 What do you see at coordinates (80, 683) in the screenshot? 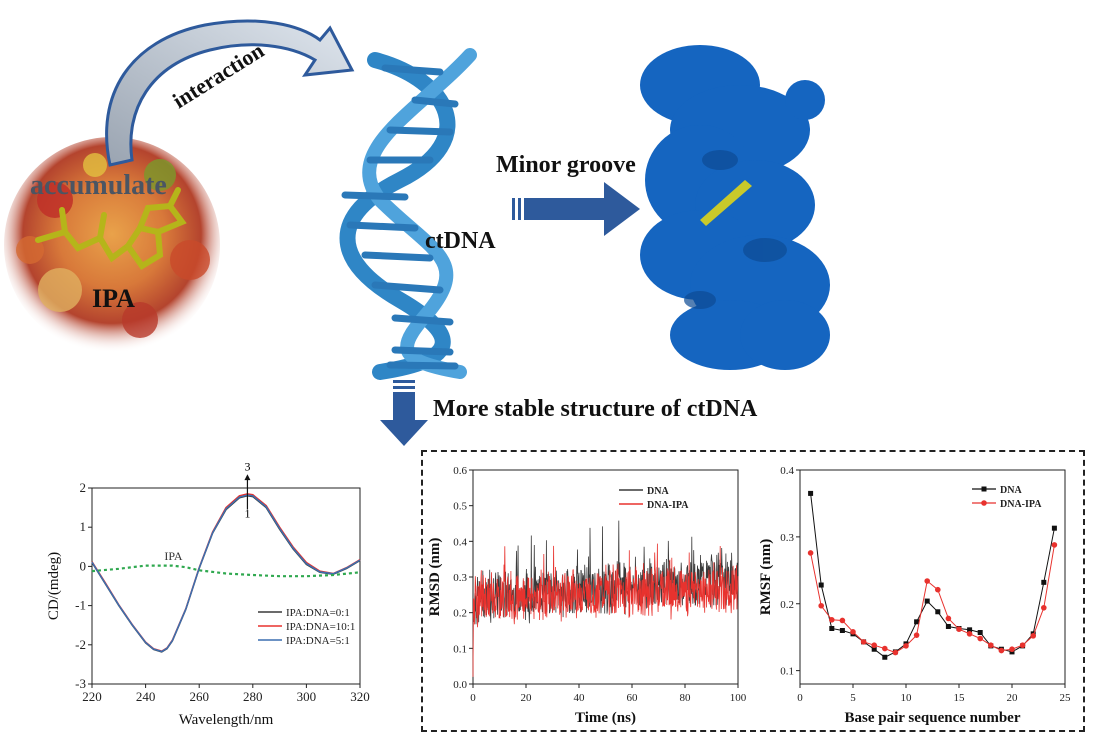
I see `y-tick-label: -3` at bounding box center [80, 683].